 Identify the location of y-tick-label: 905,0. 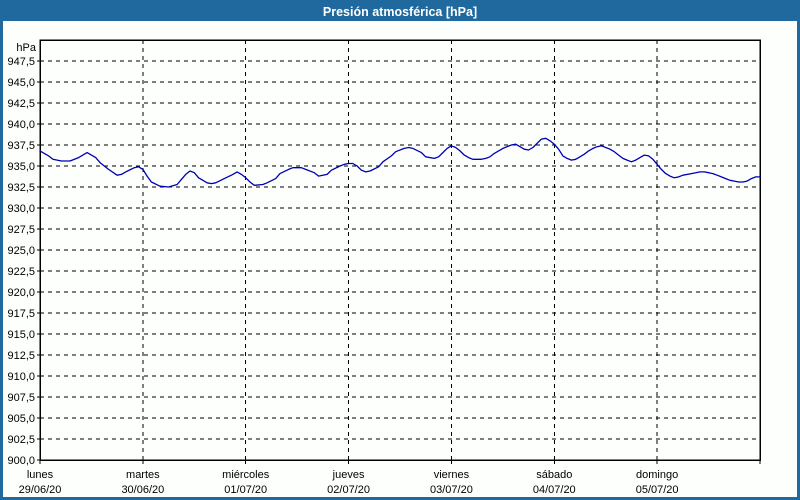
(21, 419).